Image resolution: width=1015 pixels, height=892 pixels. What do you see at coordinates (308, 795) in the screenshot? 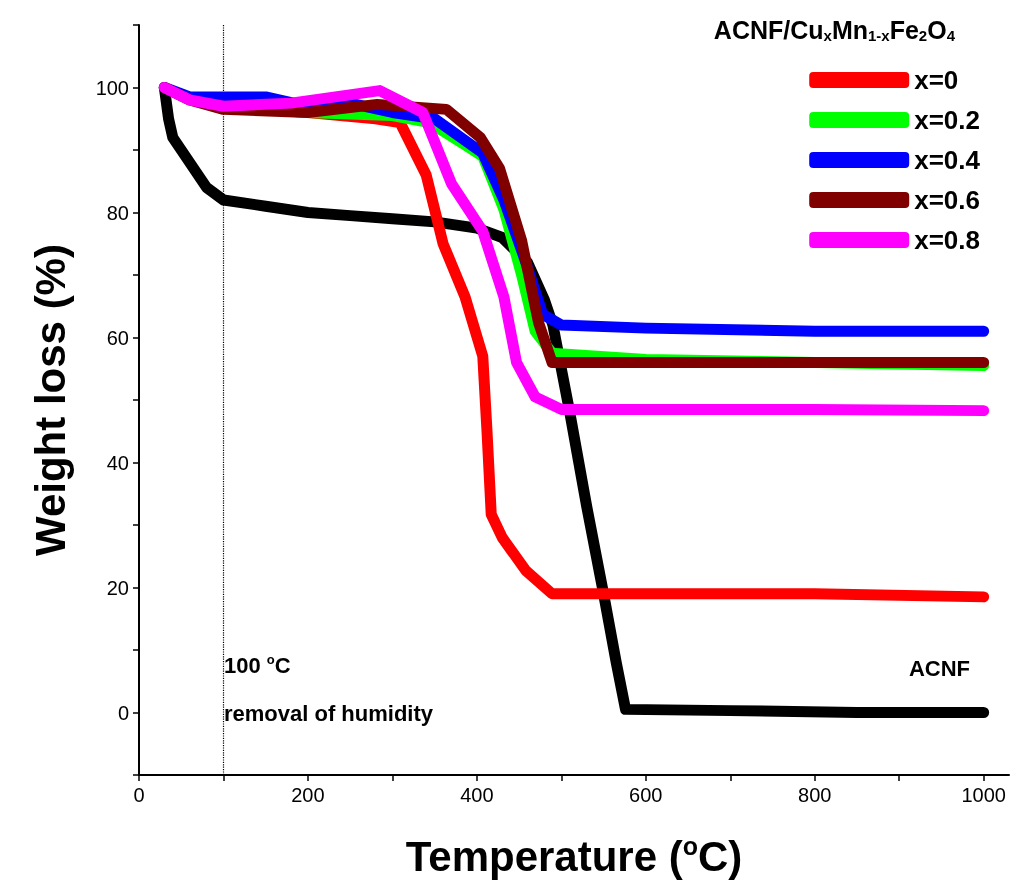
I see `x-tick-label: 200` at bounding box center [308, 795].